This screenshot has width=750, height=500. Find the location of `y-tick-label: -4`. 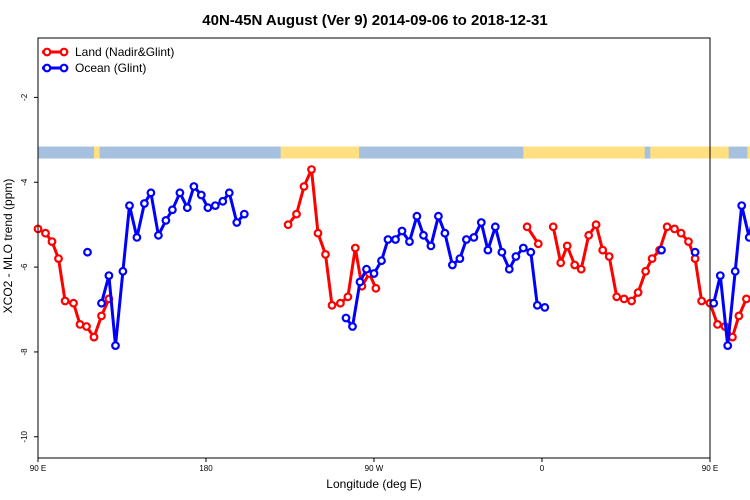

y-tick-label: -4 is located at coordinates (24, 182).